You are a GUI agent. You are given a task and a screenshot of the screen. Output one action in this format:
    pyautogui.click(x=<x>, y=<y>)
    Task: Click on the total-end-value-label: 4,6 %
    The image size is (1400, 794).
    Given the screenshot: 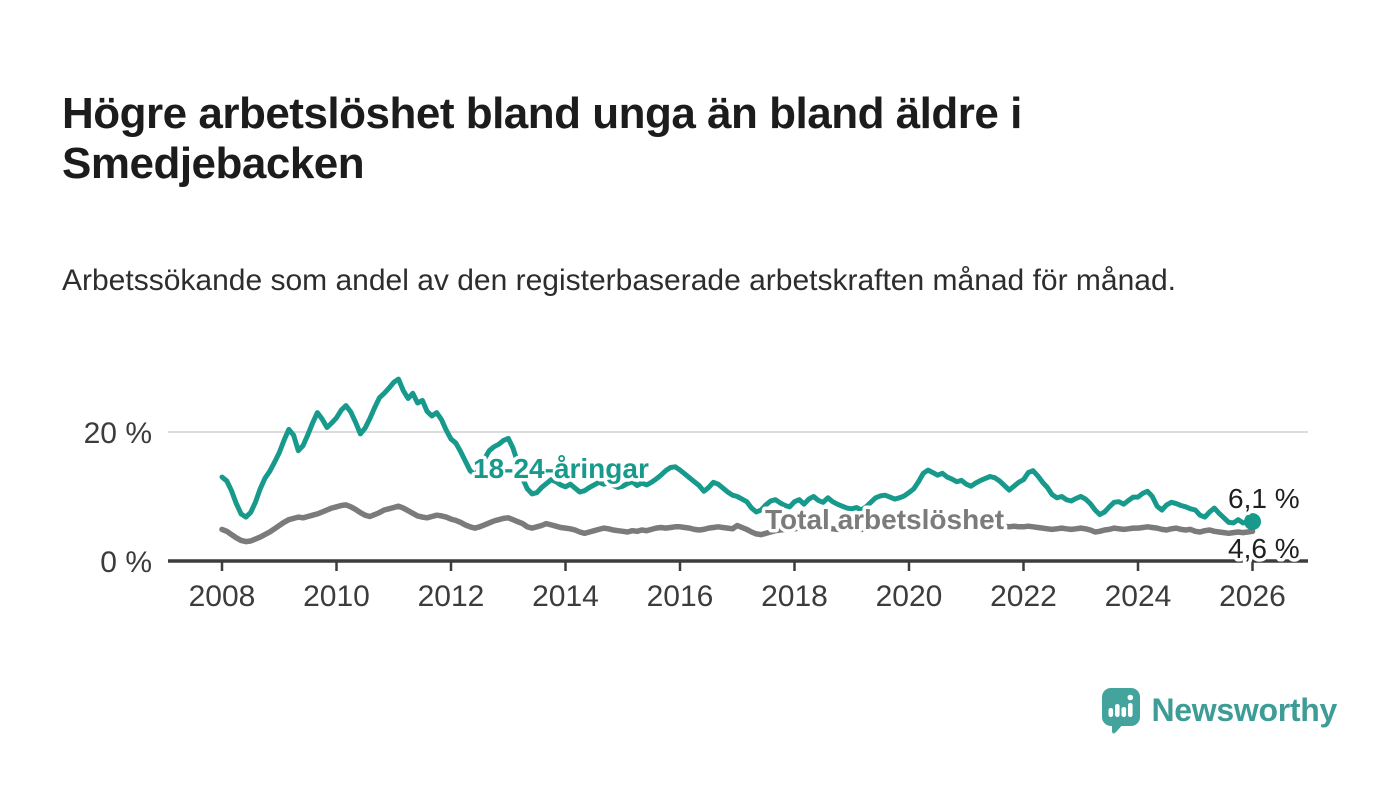 What is the action you would take?
    pyautogui.click(x=1264, y=548)
    